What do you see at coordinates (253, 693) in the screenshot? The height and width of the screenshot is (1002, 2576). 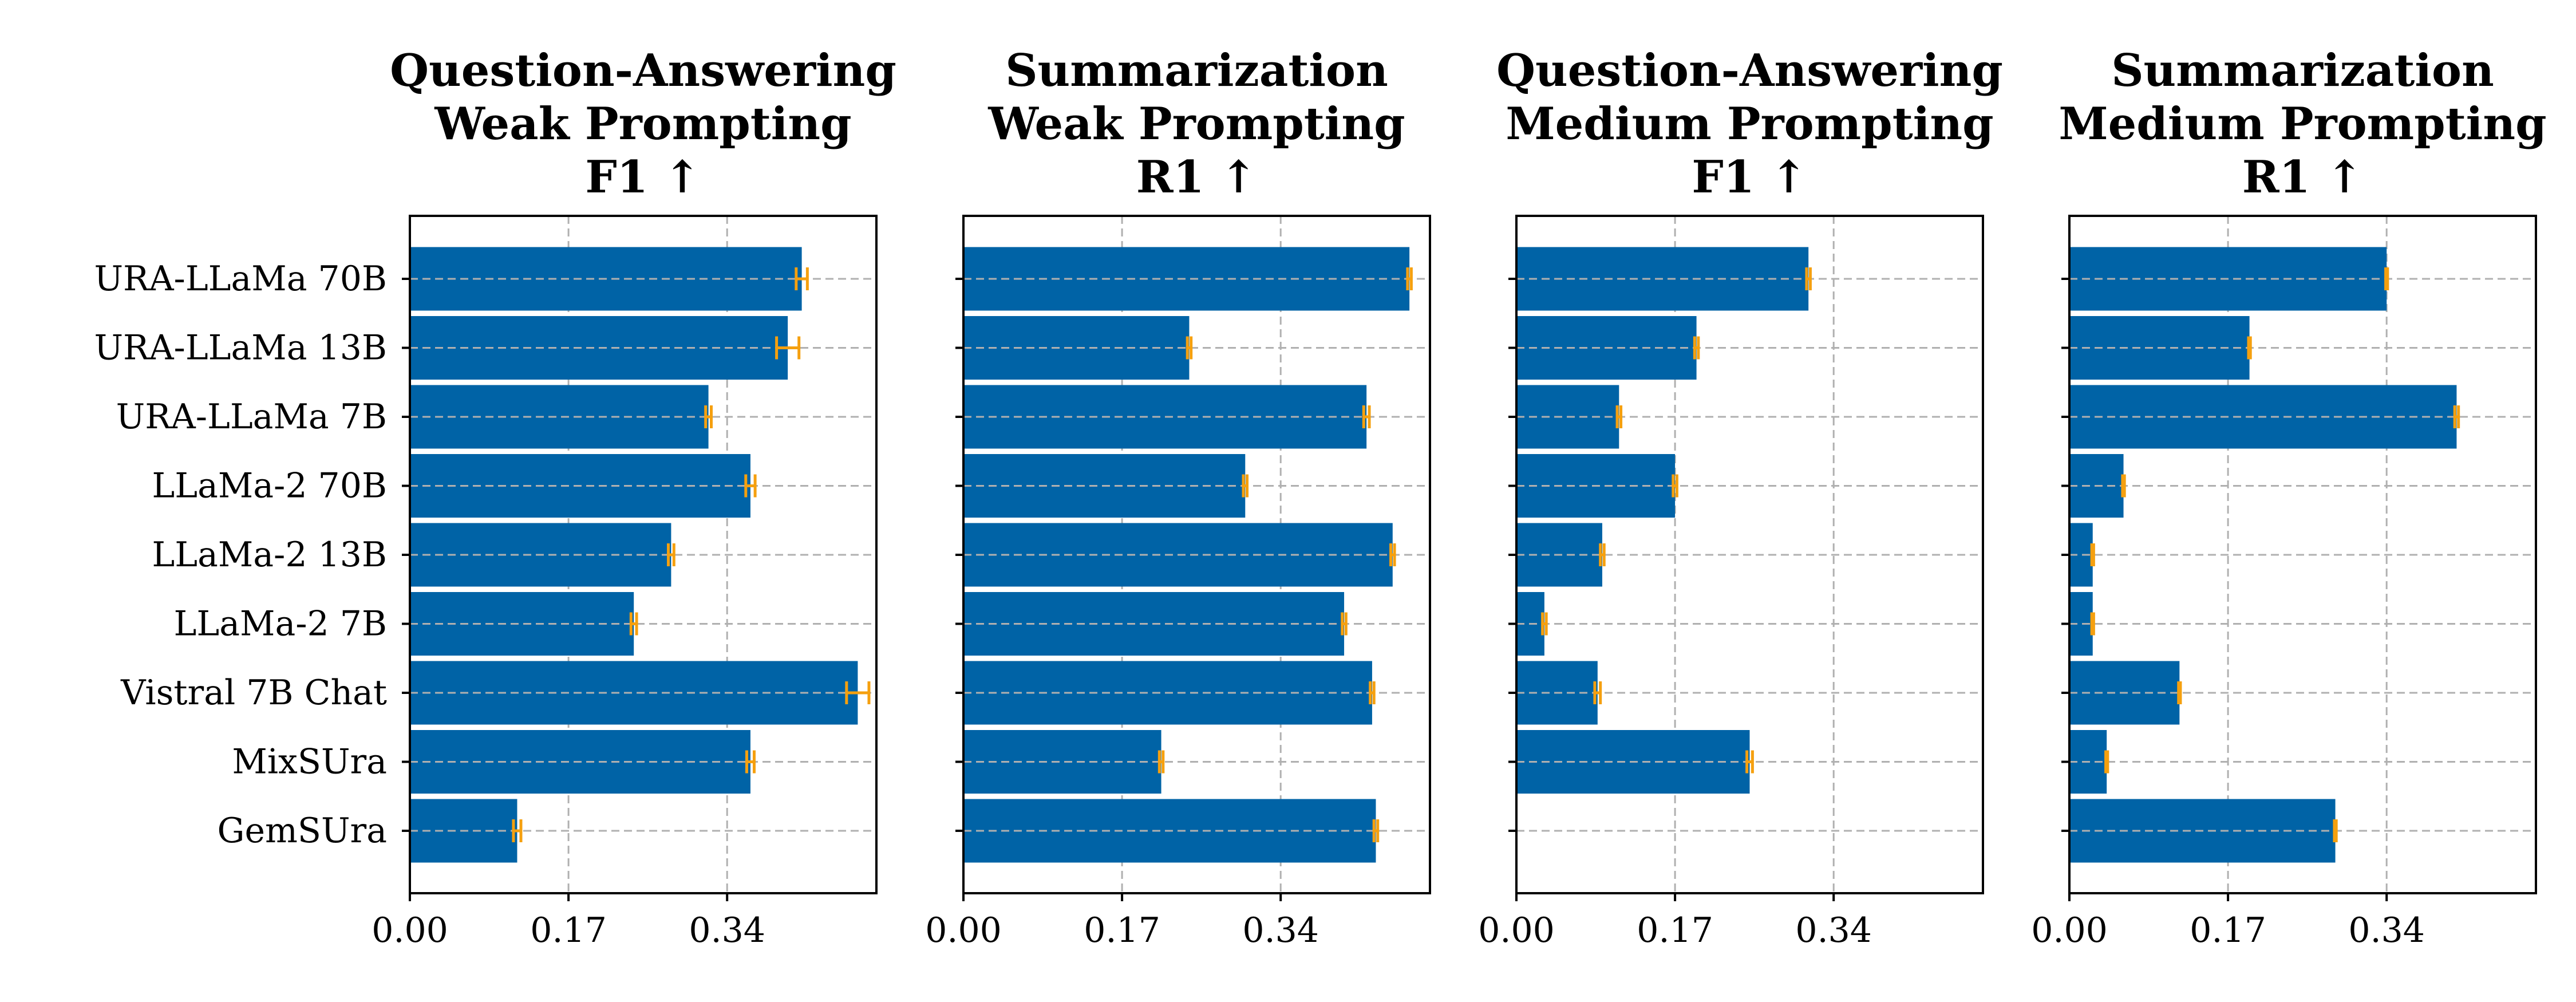 I see `y-tick-label: Vistral 7B Chat` at bounding box center [253, 693].